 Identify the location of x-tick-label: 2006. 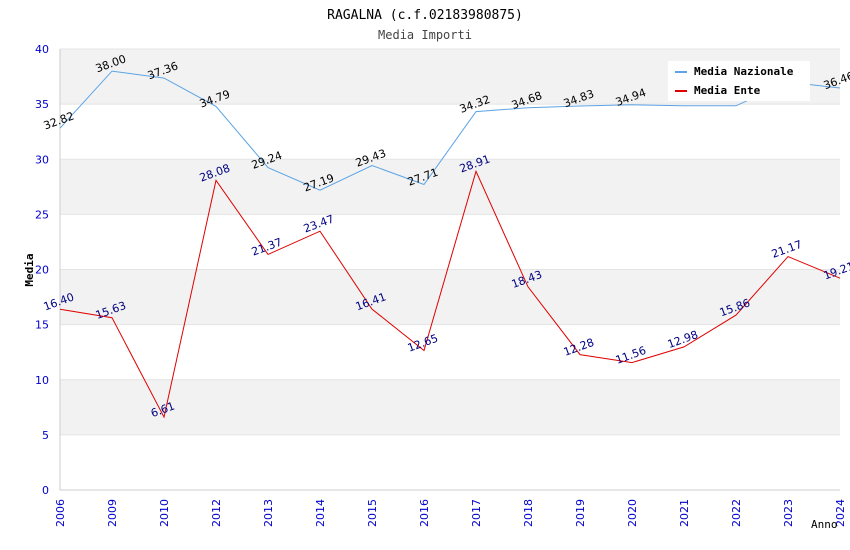
(60, 513).